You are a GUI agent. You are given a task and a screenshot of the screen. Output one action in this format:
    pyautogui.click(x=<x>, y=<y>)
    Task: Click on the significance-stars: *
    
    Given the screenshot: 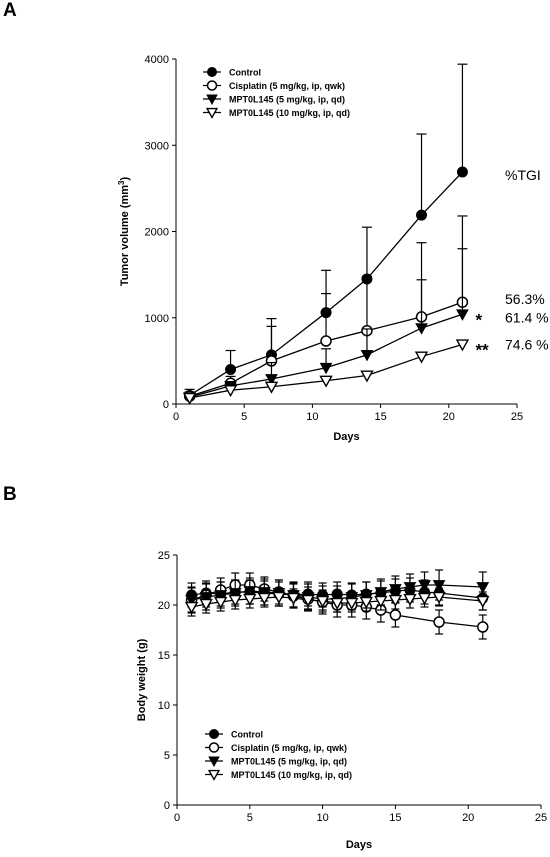 What is the action you would take?
    pyautogui.click(x=478, y=319)
    